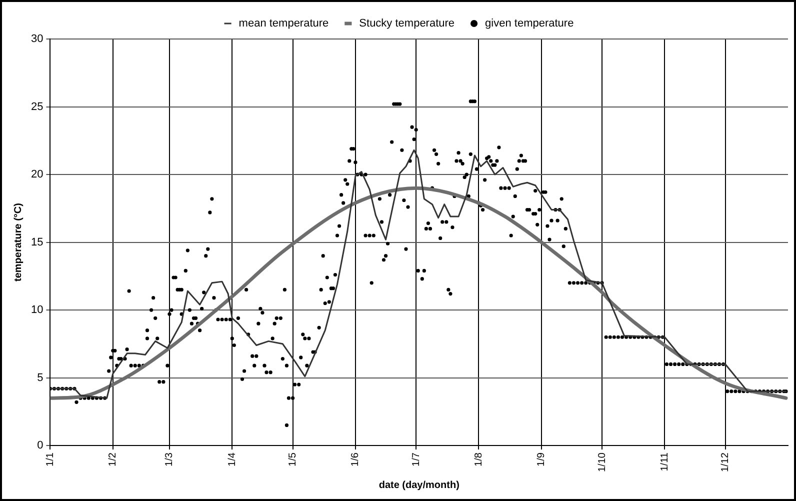 This screenshot has height=501, width=796. What do you see at coordinates (40, 446) in the screenshot?
I see `y-tick-label: 0` at bounding box center [40, 446].